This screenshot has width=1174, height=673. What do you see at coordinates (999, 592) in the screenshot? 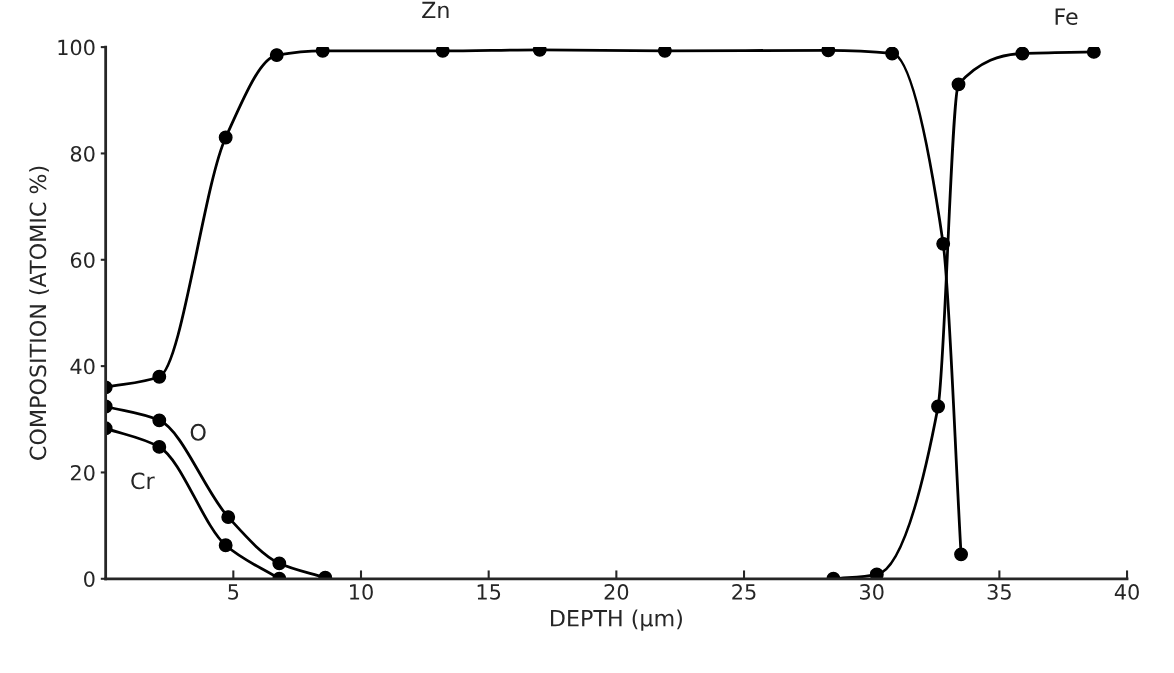
I see `x-tick-label: 35` at bounding box center [999, 592].